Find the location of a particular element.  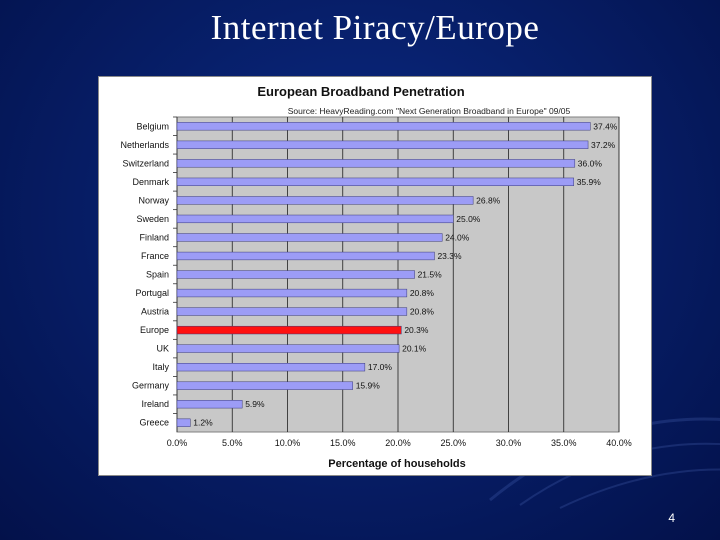

x-tick-label: 10.0% is located at coordinates (288, 443).